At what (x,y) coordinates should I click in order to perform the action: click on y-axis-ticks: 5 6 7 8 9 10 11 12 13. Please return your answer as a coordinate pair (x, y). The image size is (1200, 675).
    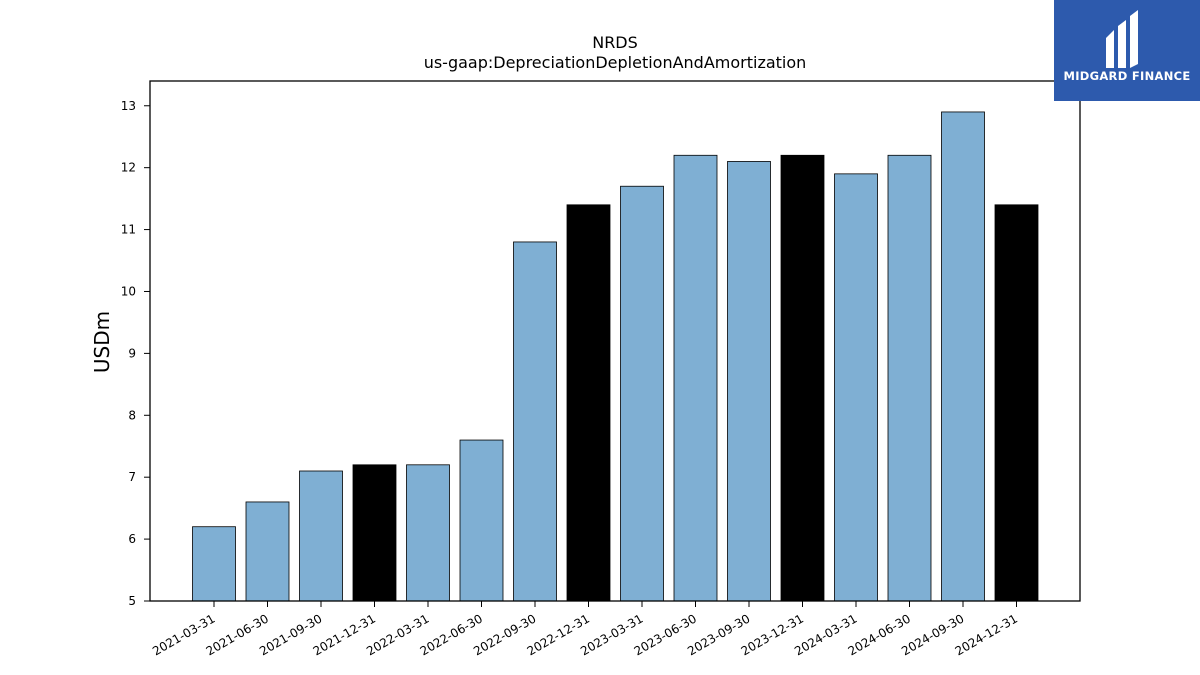
    Looking at the image, I should click on (135, 353).